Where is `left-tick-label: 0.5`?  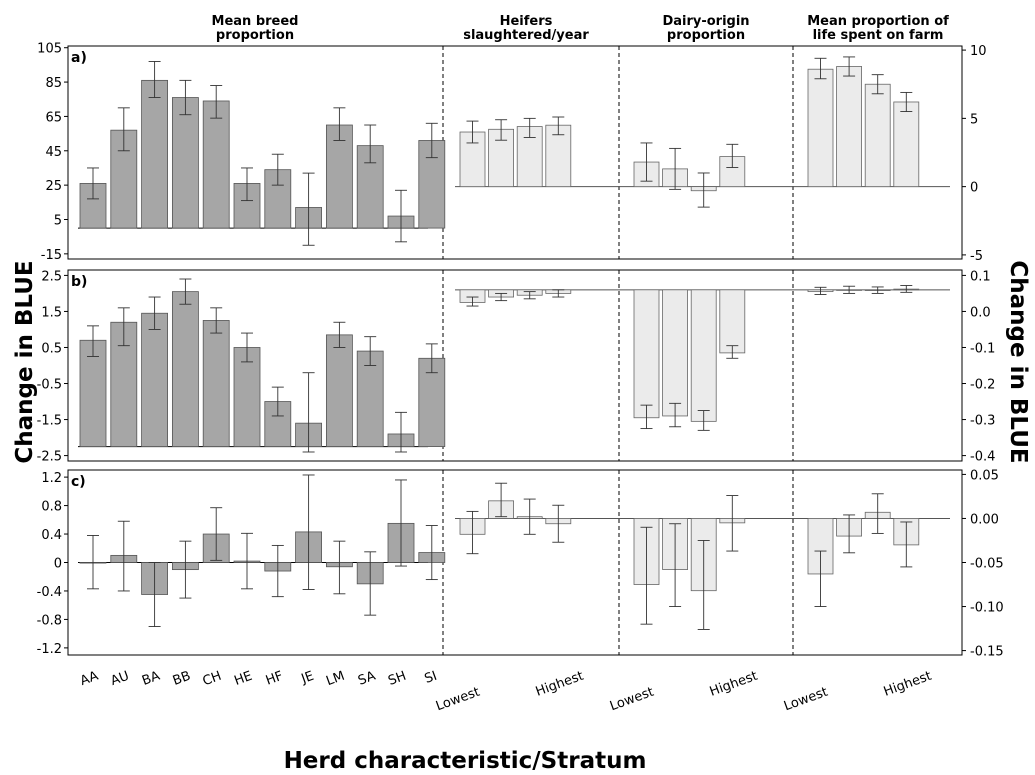
left-tick-label: 0.5 is located at coordinates (51, 348).